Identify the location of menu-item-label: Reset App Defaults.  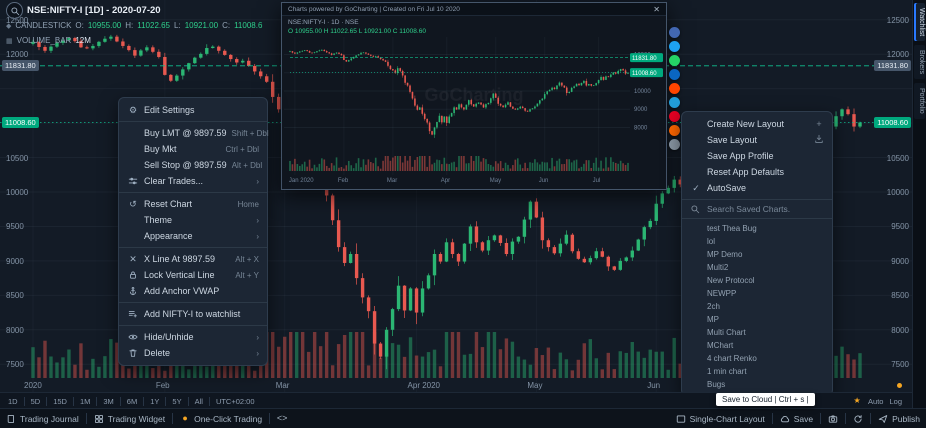
(746, 172).